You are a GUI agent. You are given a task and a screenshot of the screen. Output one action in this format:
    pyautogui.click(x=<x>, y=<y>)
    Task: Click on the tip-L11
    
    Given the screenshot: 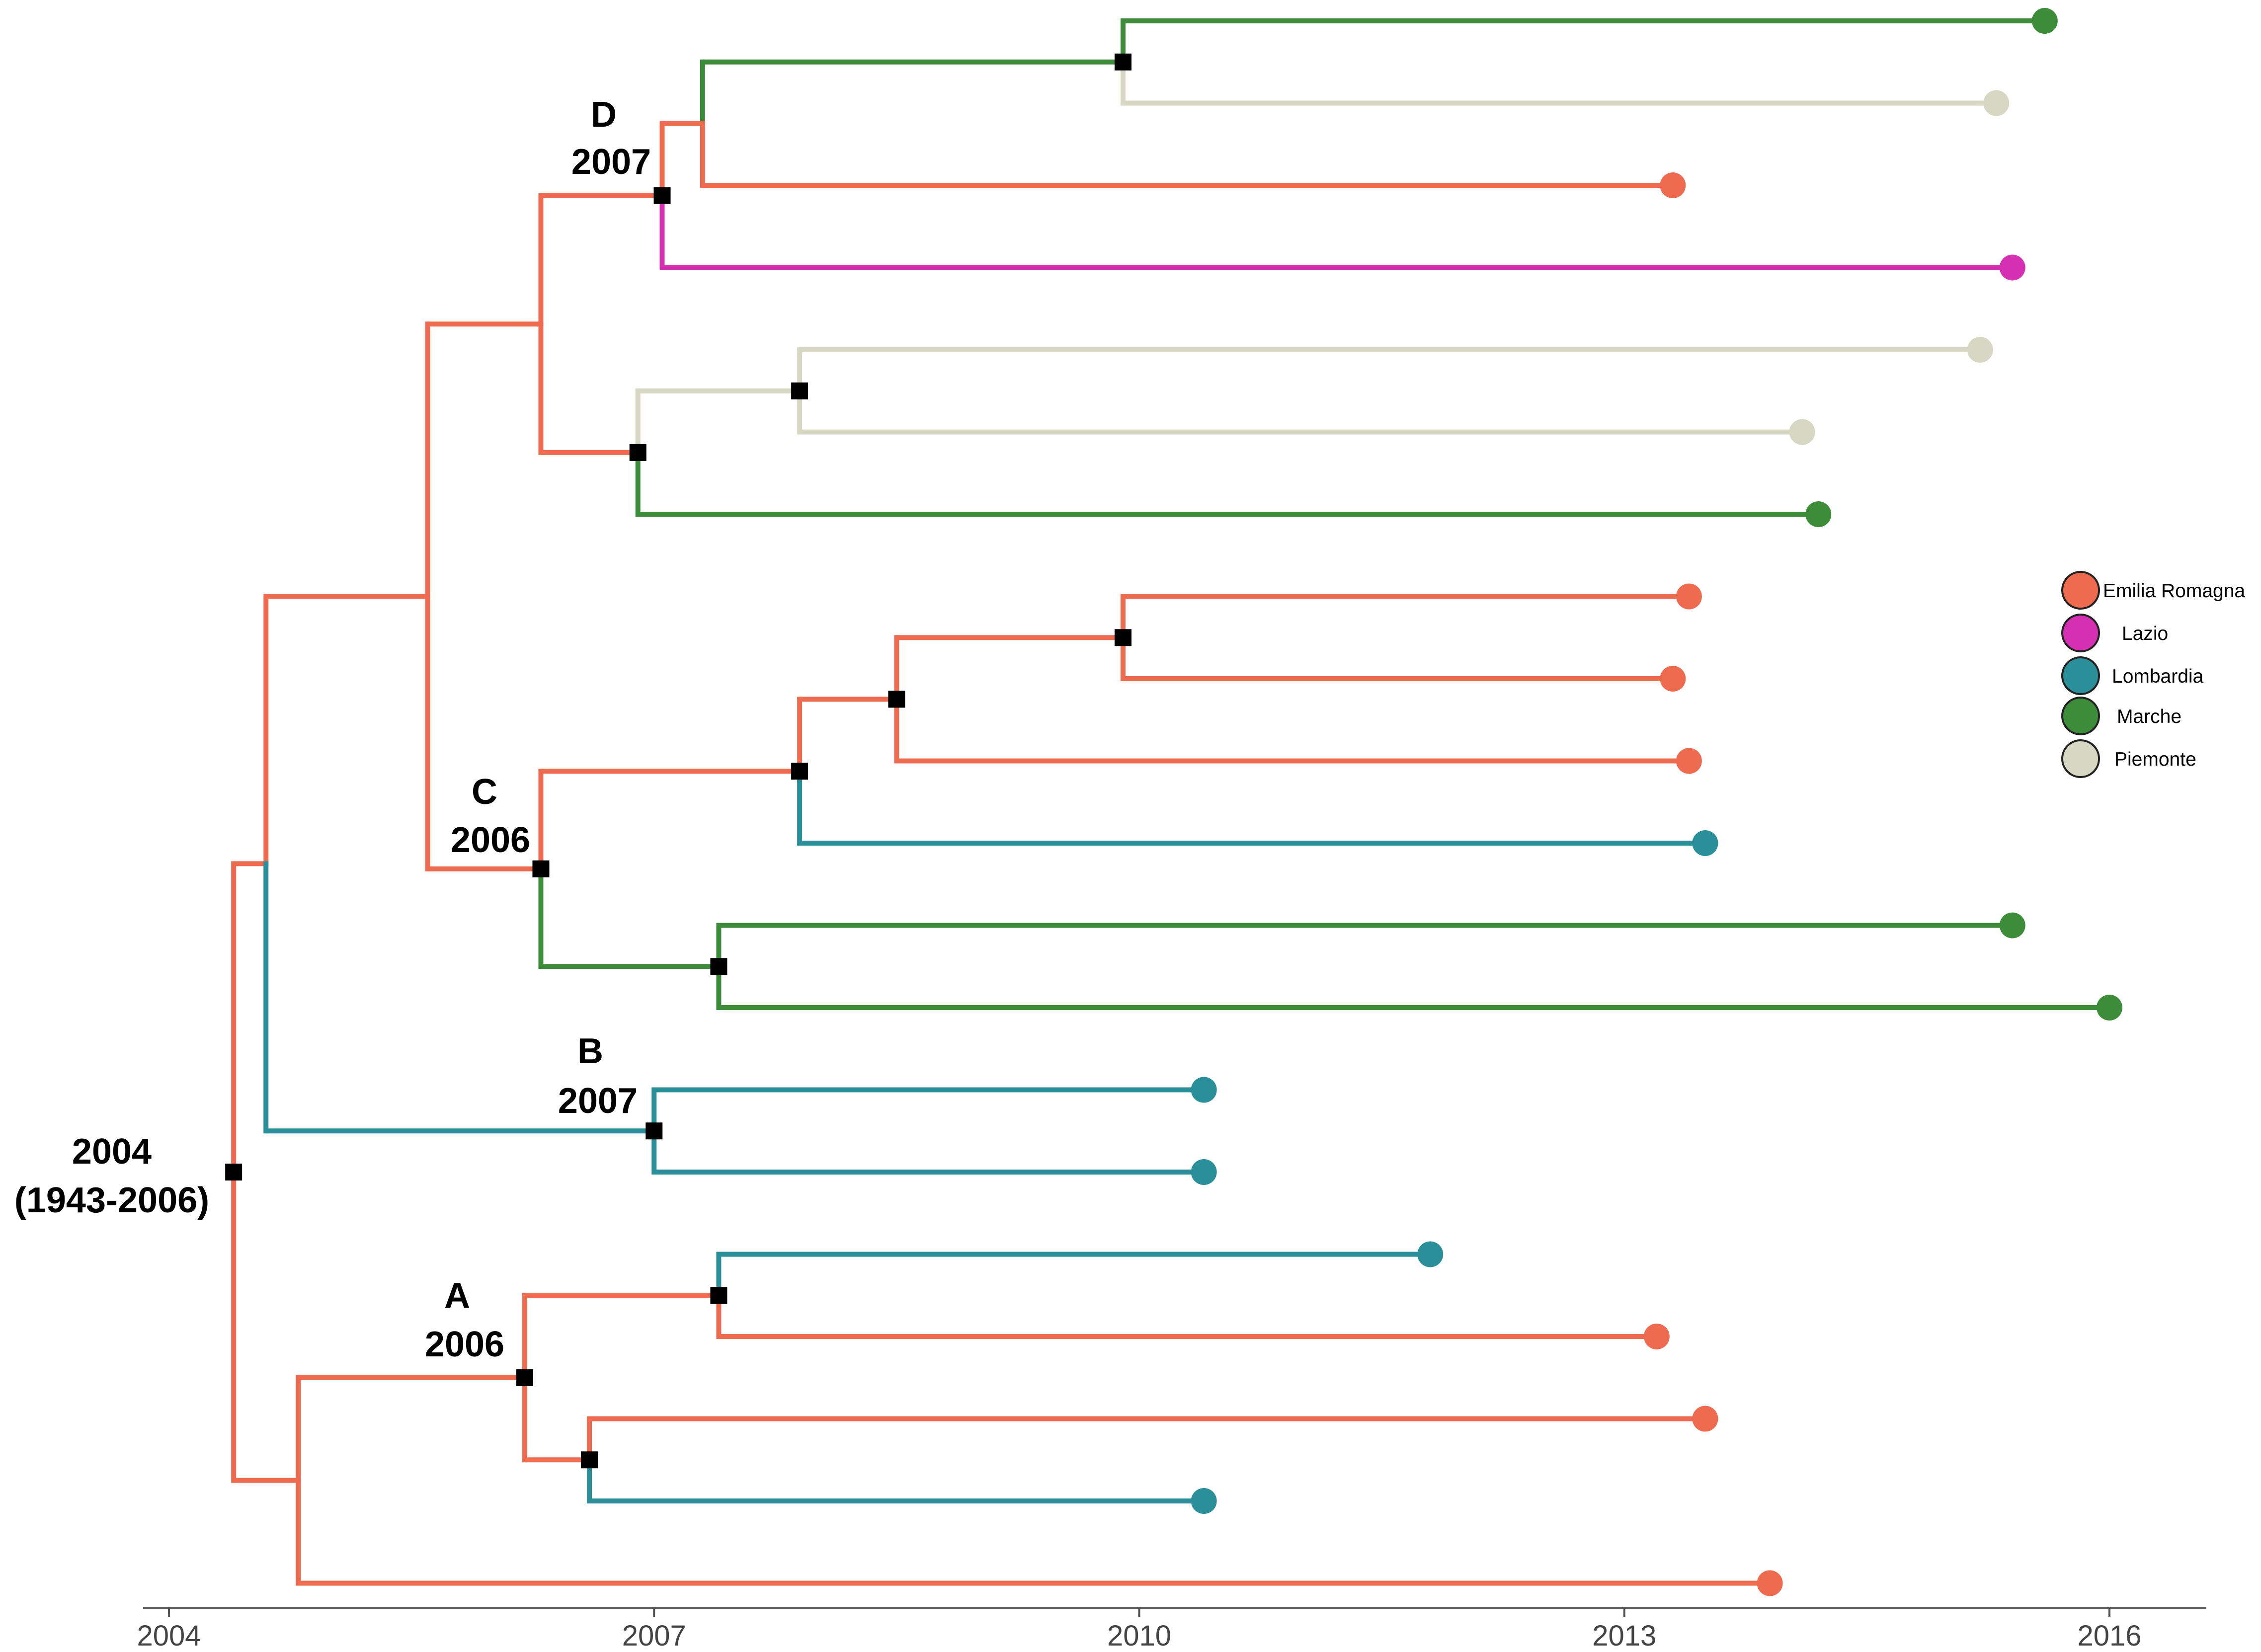 What is the action you would take?
    pyautogui.click(x=1705, y=843)
    